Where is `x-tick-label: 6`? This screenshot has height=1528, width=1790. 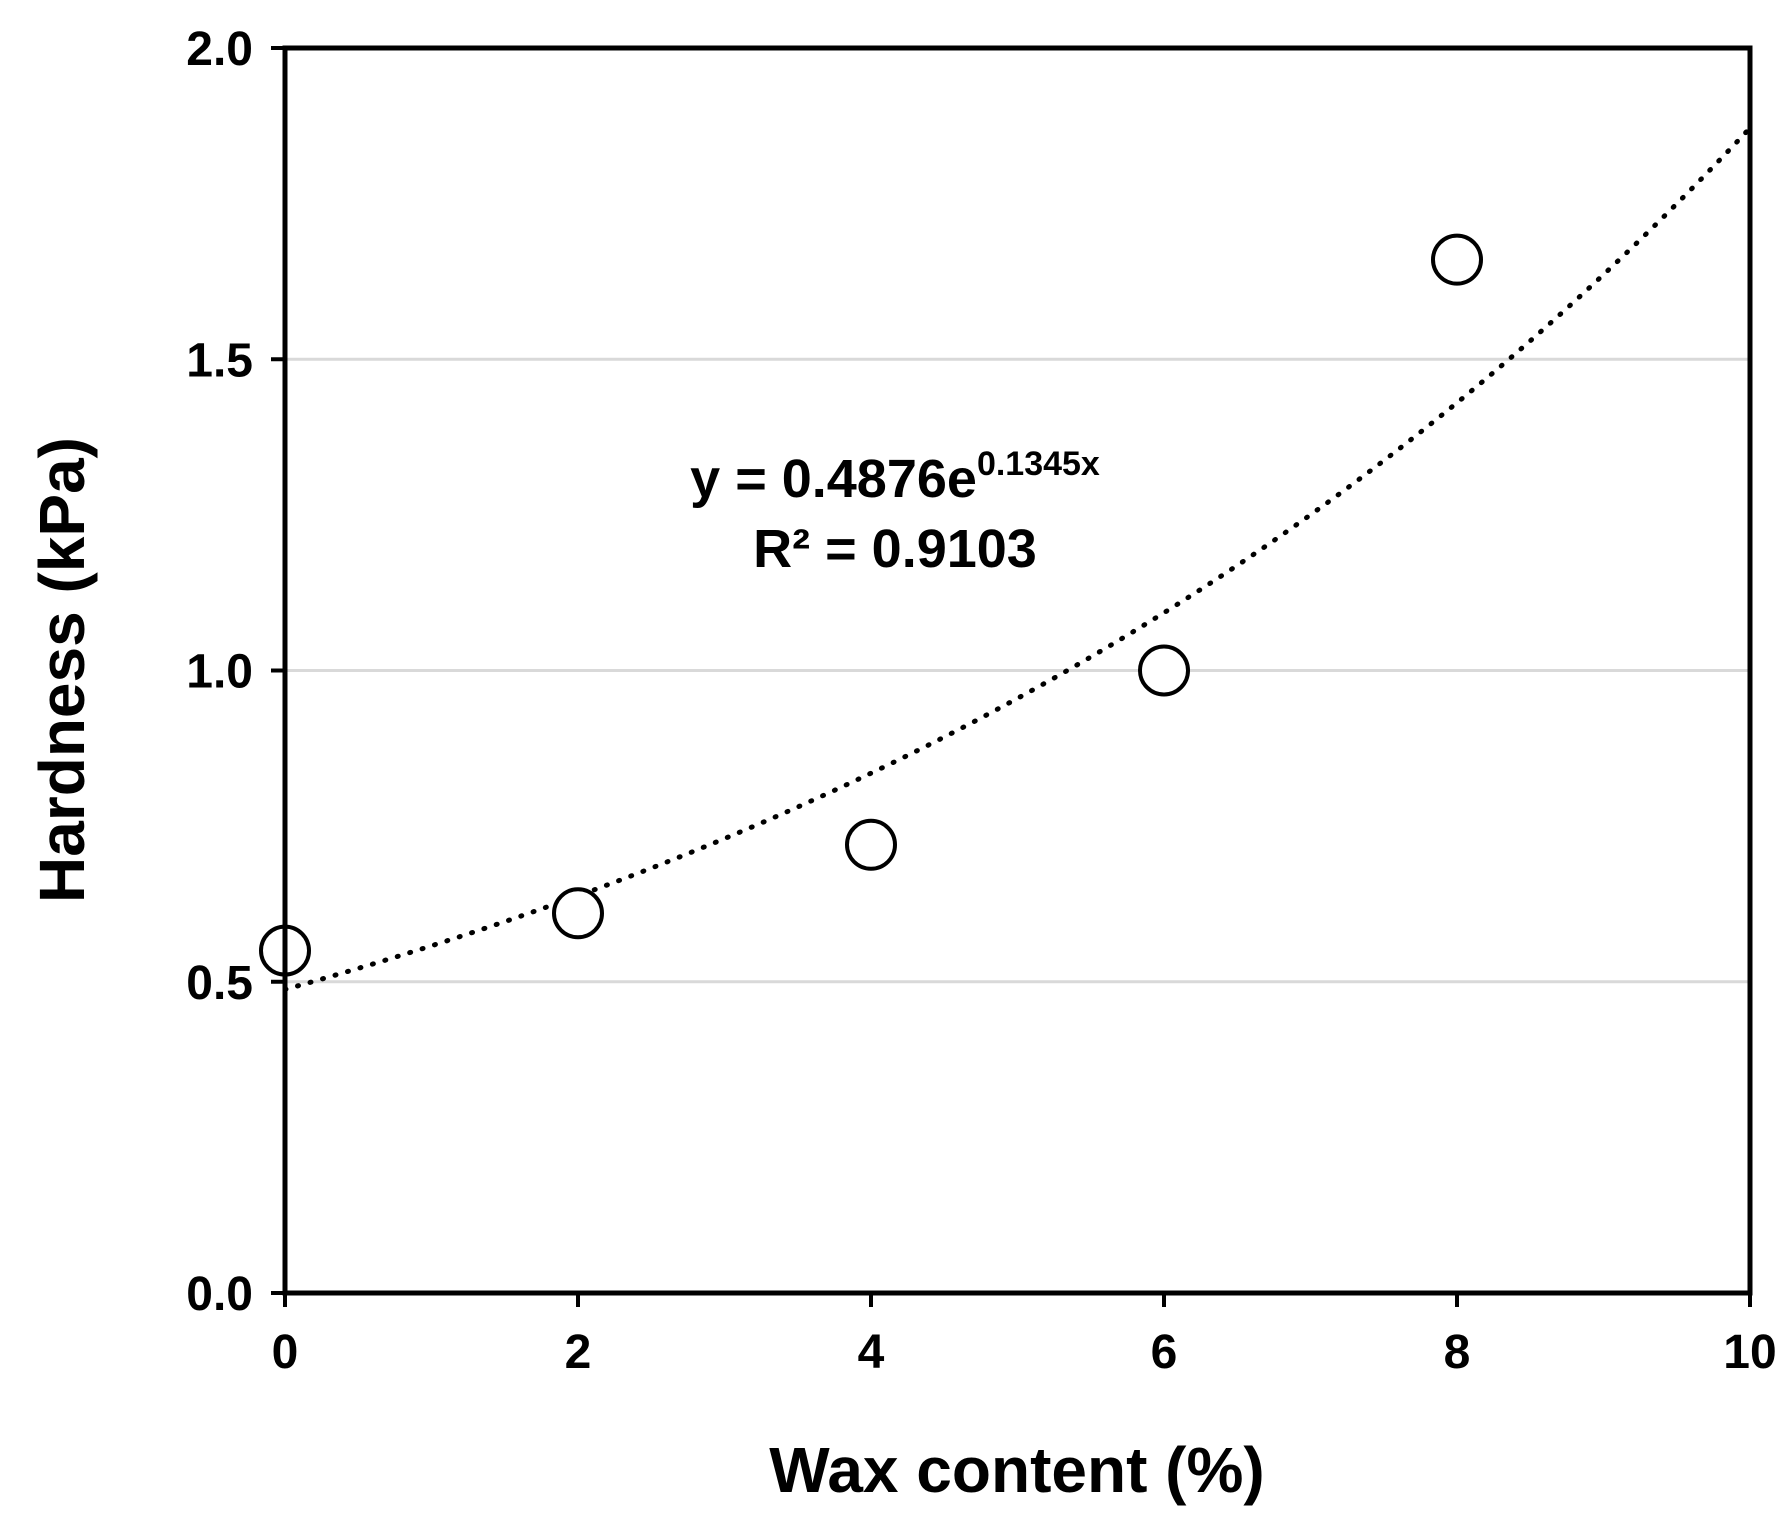 x-tick-label: 6 is located at coordinates (1164, 1352).